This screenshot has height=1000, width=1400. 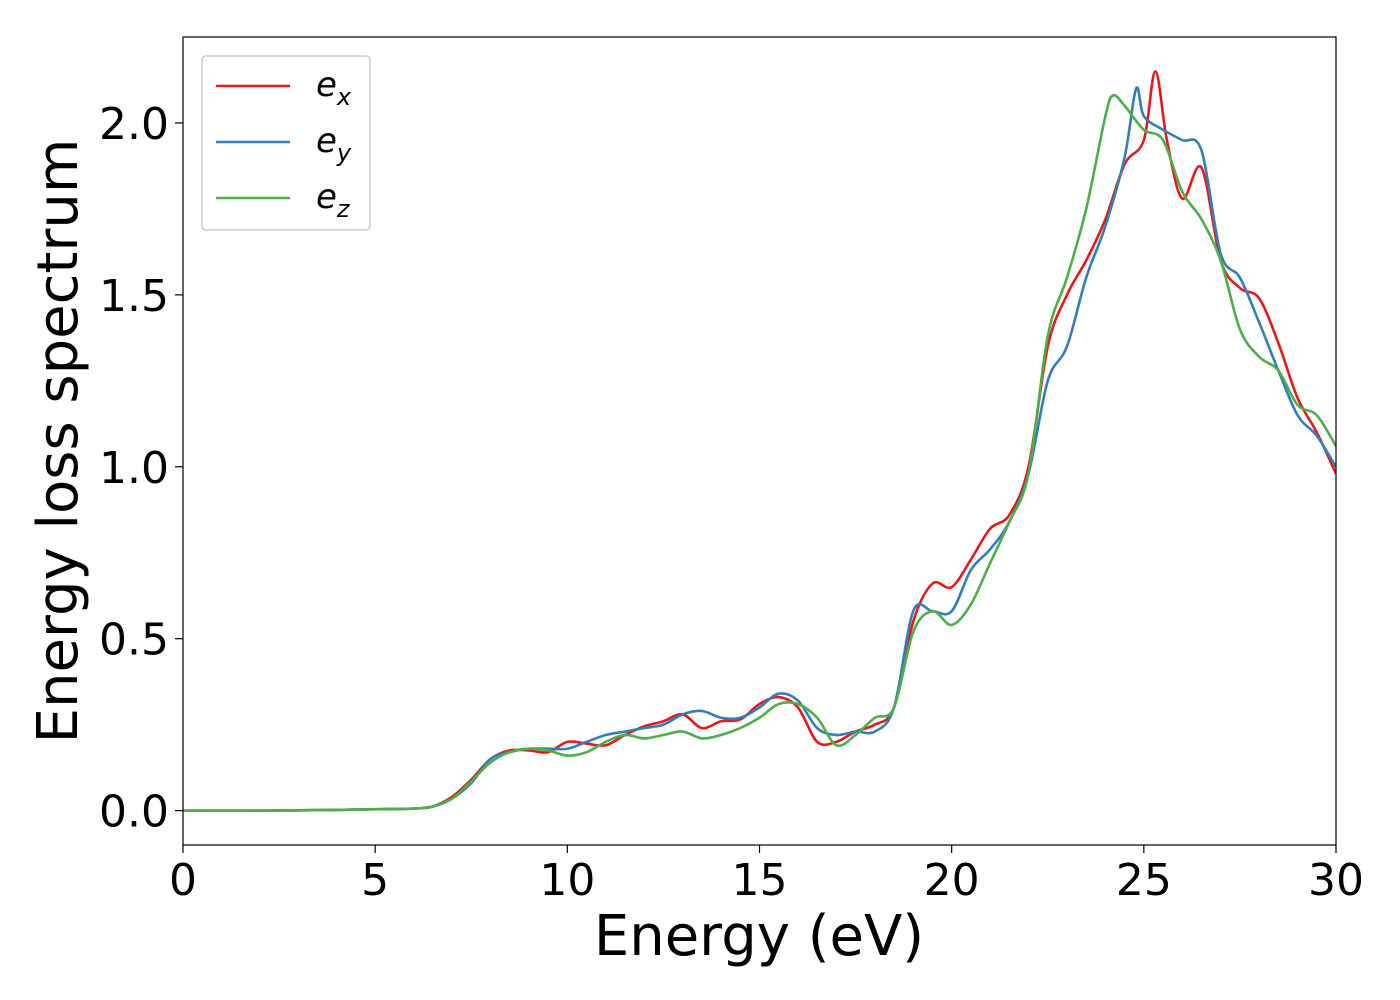 What do you see at coordinates (134, 468) in the screenshot?
I see `y-tick-label: 1.0` at bounding box center [134, 468].